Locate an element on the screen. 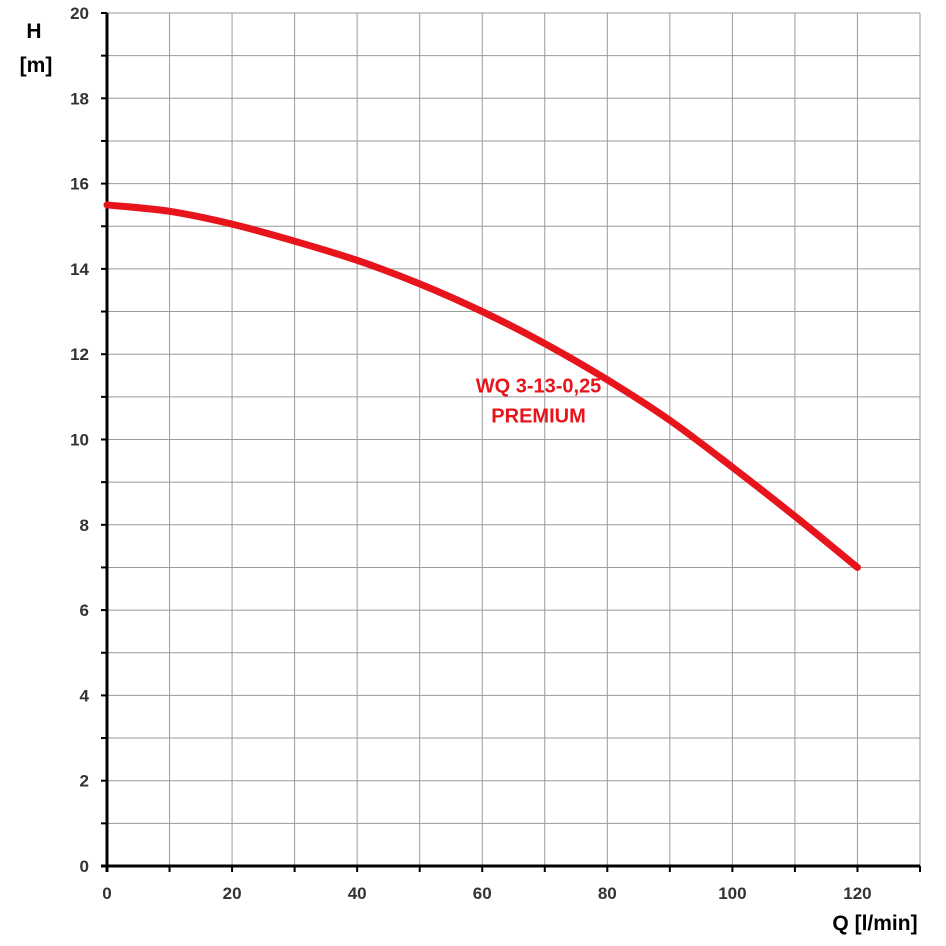 The width and height of the screenshot is (946, 946). curve-annotation: PREMIUM is located at coordinates (538, 416).